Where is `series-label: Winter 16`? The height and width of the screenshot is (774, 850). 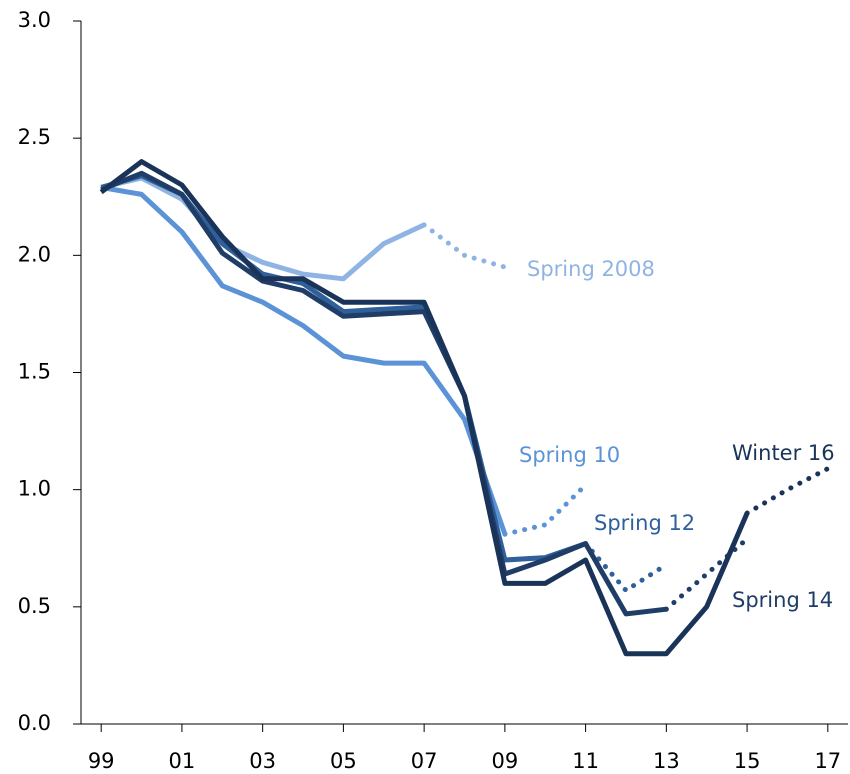 series-label: Winter 16 is located at coordinates (783, 453).